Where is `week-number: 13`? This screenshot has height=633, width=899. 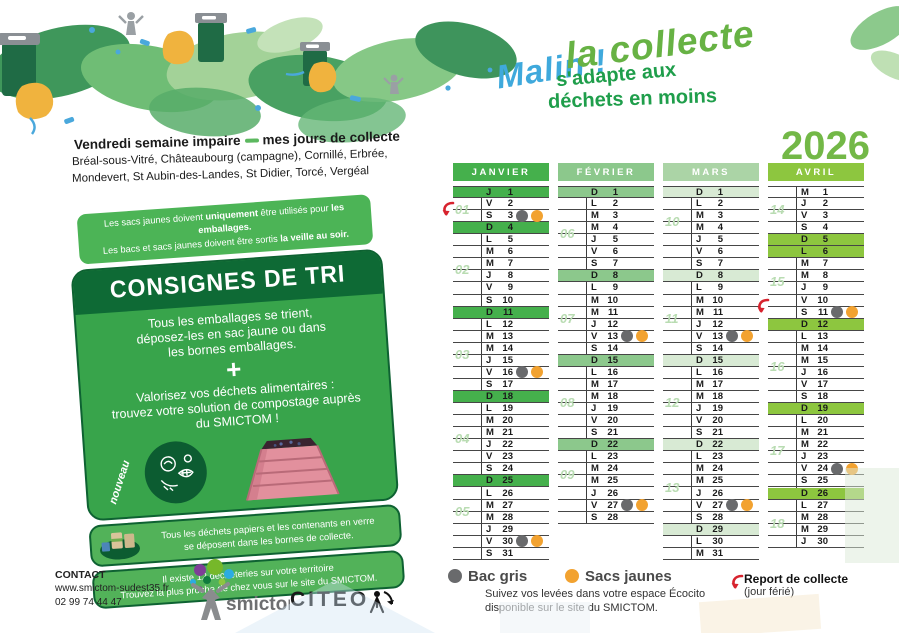 week-number: 13 is located at coordinates (672, 487).